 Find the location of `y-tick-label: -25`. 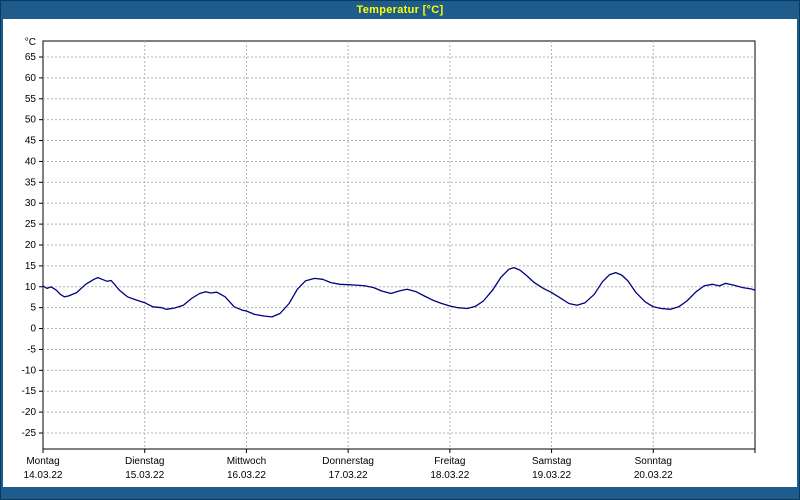

y-tick-label: -25 is located at coordinates (29, 433).